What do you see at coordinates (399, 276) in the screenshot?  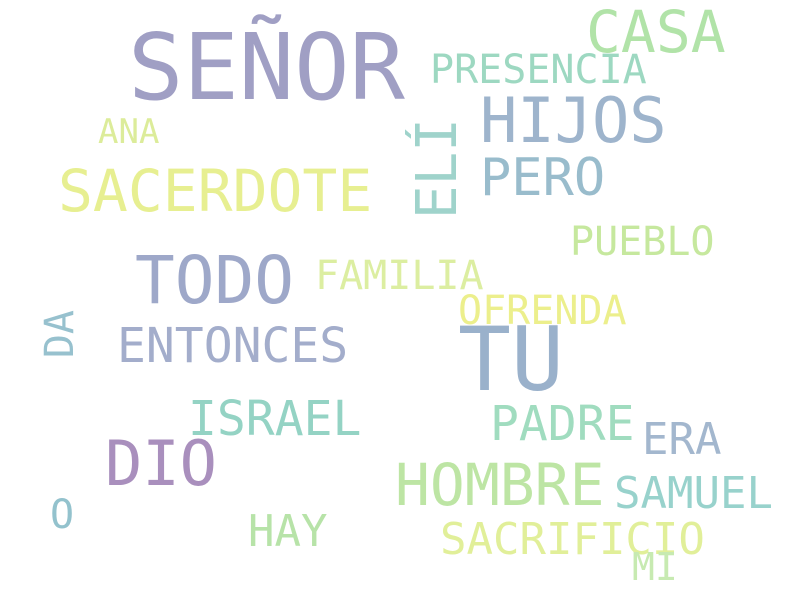 I see `word-familia: FAMILIA` at bounding box center [399, 276].